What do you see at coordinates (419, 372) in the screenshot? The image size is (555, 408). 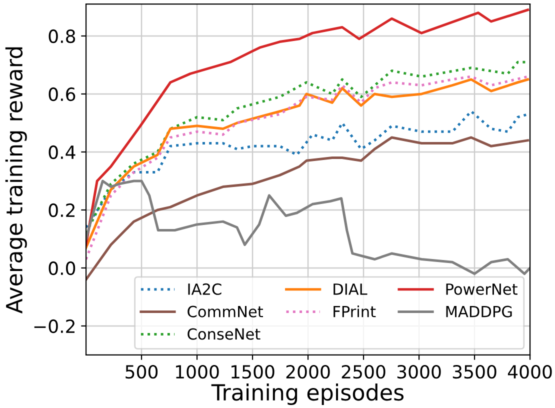 I see `x-tick-label: 3000` at bounding box center [419, 372].